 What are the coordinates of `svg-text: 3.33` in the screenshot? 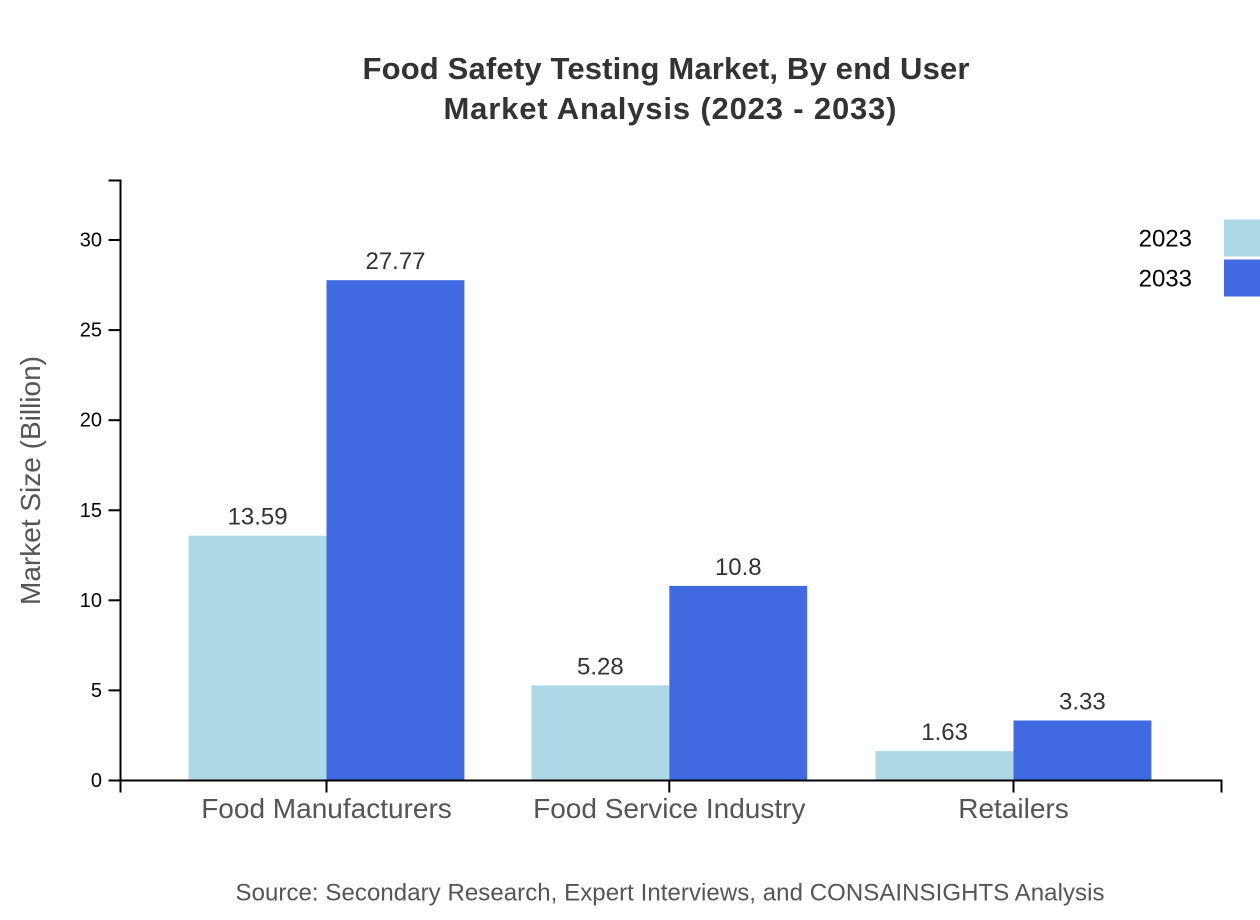 It's located at (1082, 702).